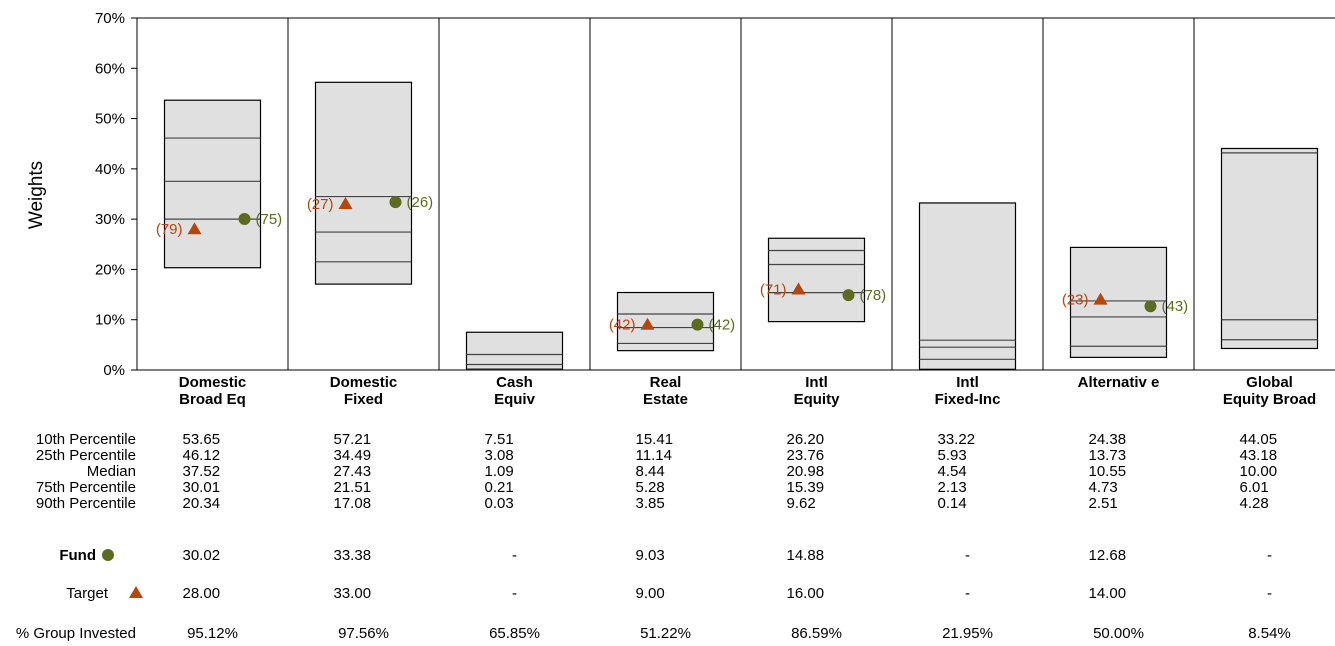  Describe the element at coordinates (353, 471) in the screenshot. I see `table-cell: 27.43` at that location.